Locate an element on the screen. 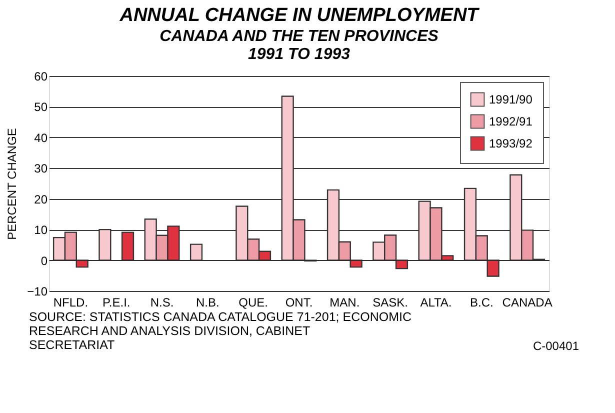 The width and height of the screenshot is (615, 413). y-axis-title: PERCENT CHANGE is located at coordinates (12, 184).